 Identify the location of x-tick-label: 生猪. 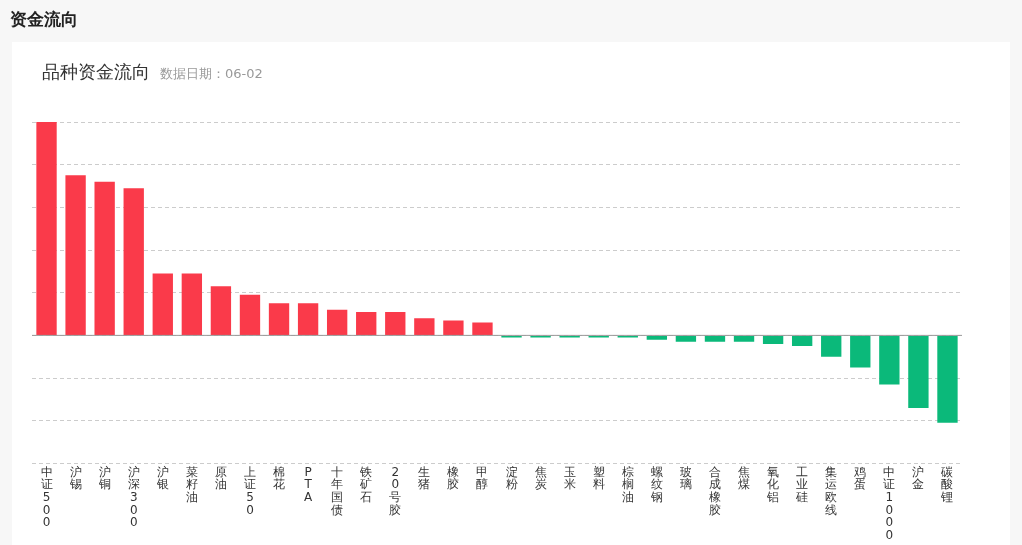
(424, 478).